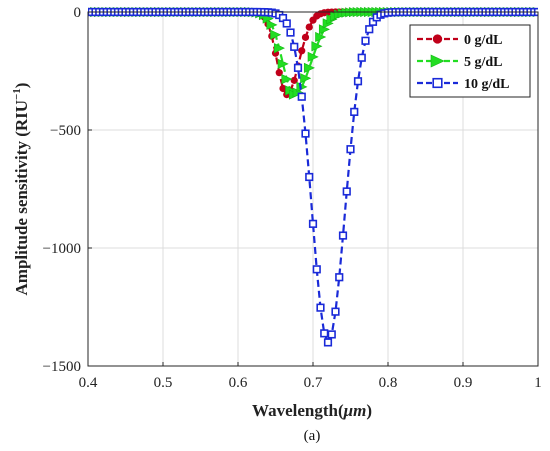 Image resolution: width=550 pixels, height=451 pixels. Describe the element at coordinates (483, 40) in the screenshot. I see `legend-label: 0 g/dL` at that location.